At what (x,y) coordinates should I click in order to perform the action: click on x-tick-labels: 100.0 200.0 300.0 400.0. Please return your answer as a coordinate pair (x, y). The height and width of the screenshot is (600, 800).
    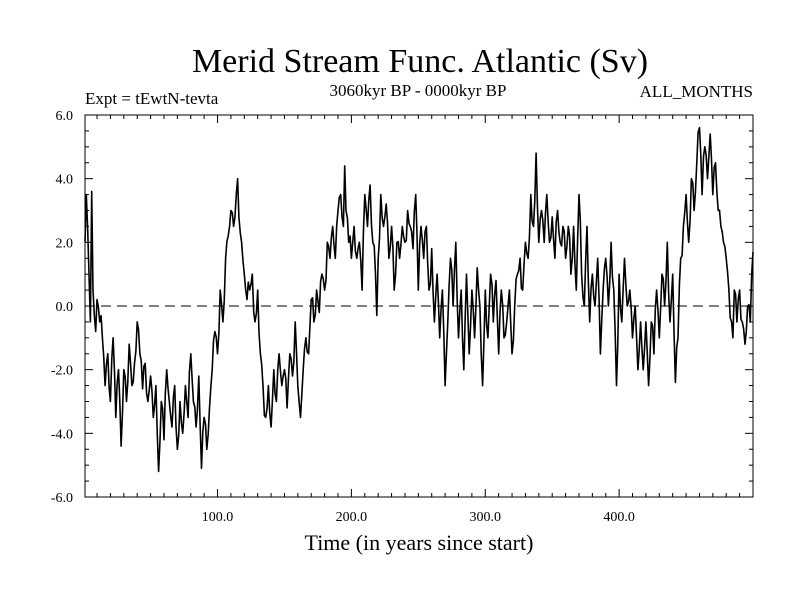
    Looking at the image, I should click on (418, 517).